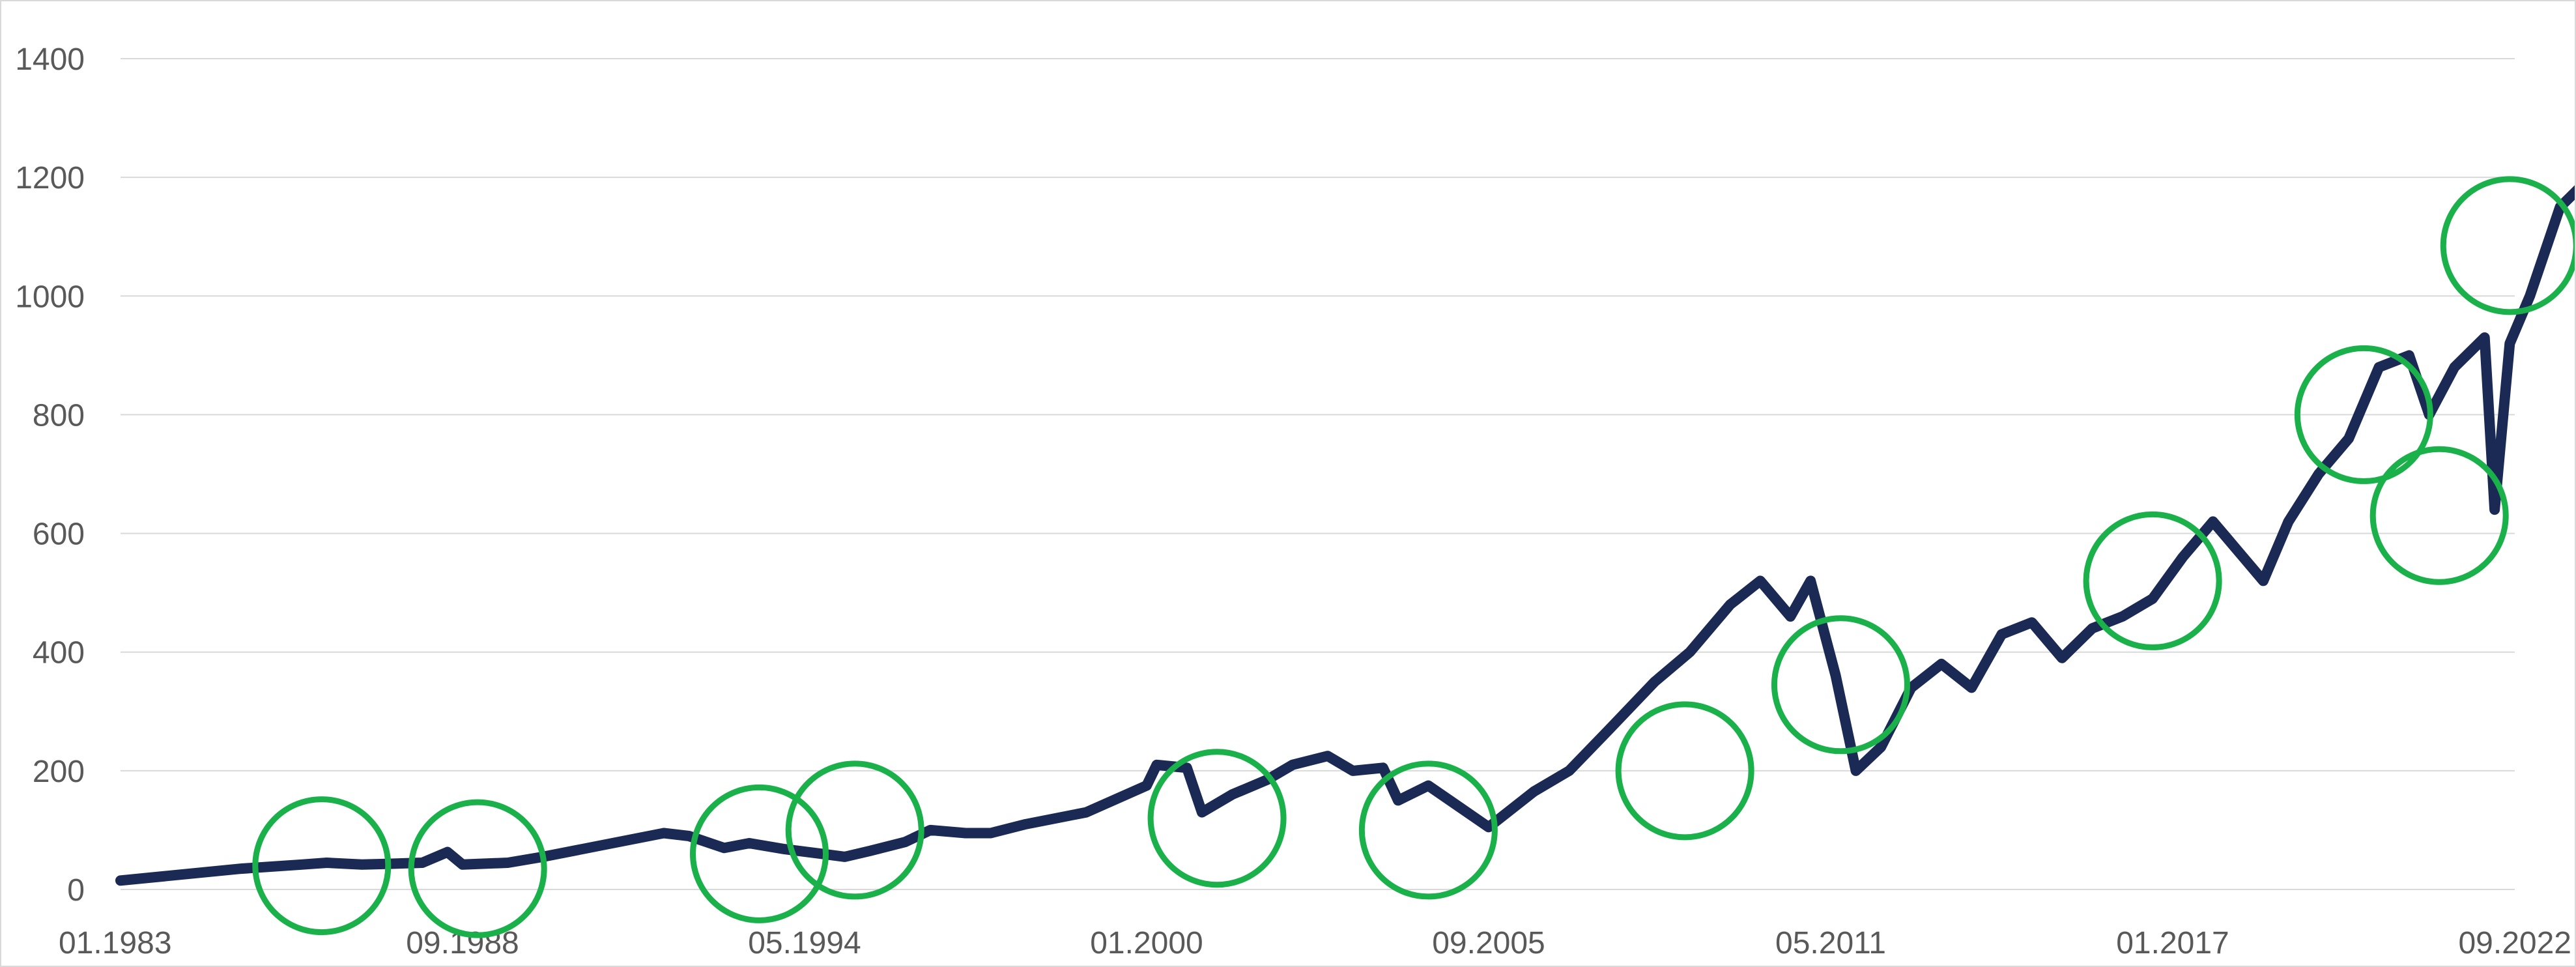 This screenshot has width=2576, height=967. What do you see at coordinates (50, 475) in the screenshot?
I see `y-axis: 0 200 400 600 800 1000 1200 1400` at bounding box center [50, 475].